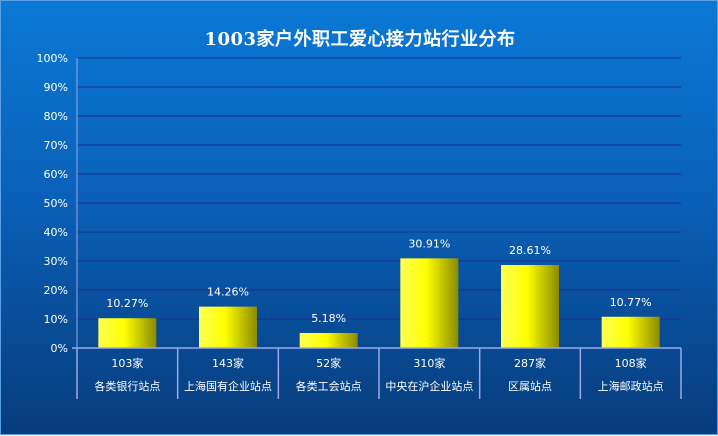 This screenshot has height=436, width=718. What do you see at coordinates (56, 87) in the screenshot?
I see `y-tick-label: 90%` at bounding box center [56, 87].